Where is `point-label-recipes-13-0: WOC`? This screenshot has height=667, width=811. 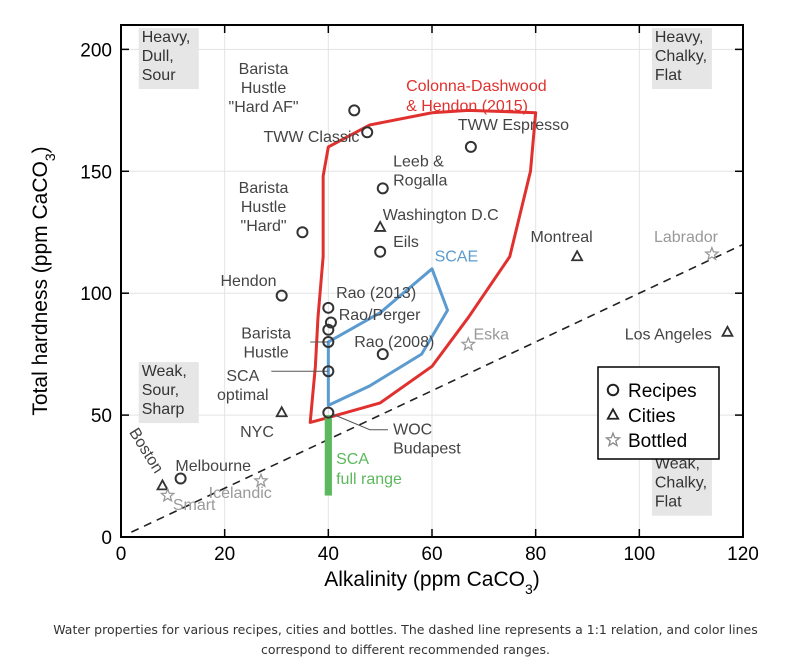
point-label-recipes-13-0: WOC is located at coordinates (412, 430).